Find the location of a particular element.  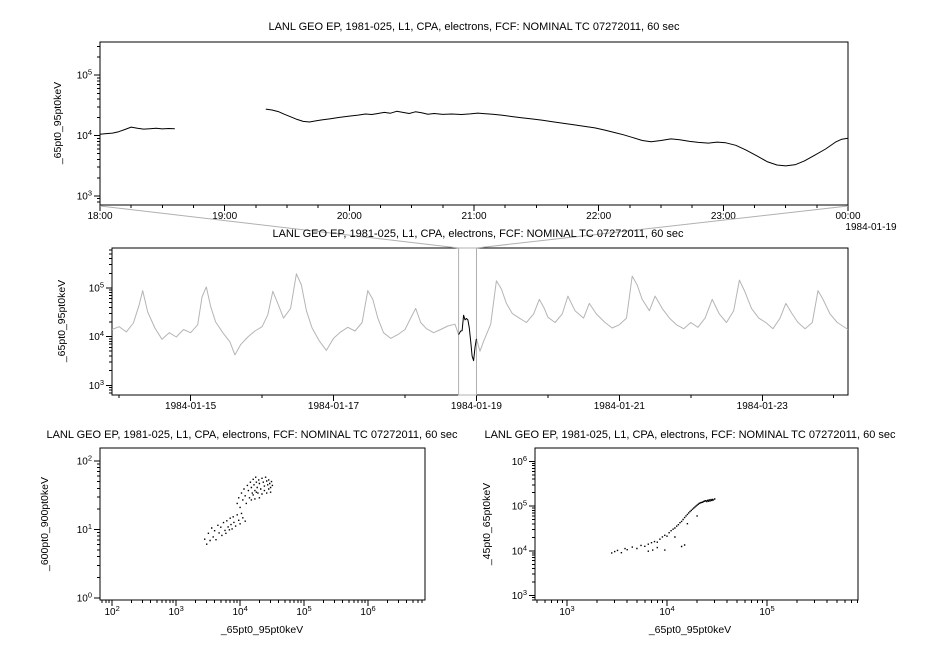

axis-tick-label: 1984-01-21 is located at coordinates (620, 406).